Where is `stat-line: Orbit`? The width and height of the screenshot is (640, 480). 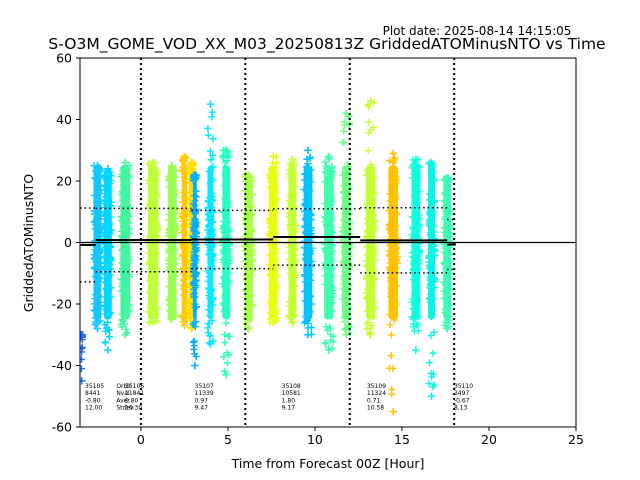 stat-line: Orbit is located at coordinates (124, 386).